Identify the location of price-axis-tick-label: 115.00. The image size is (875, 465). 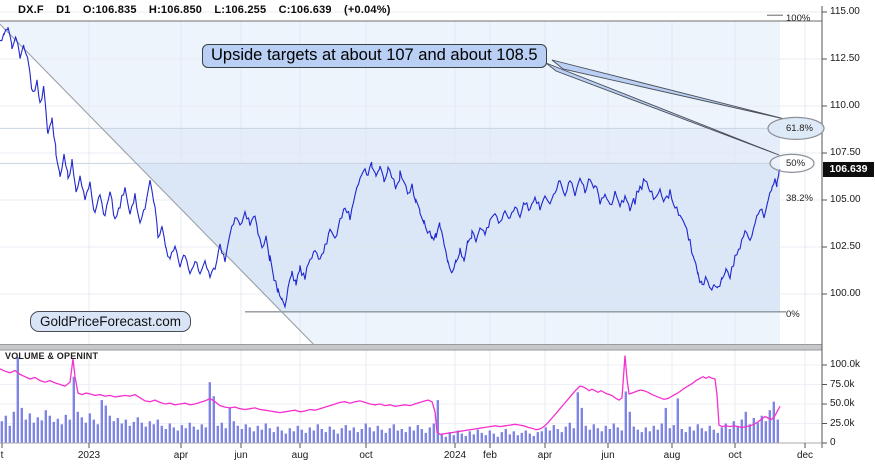
(845, 11).